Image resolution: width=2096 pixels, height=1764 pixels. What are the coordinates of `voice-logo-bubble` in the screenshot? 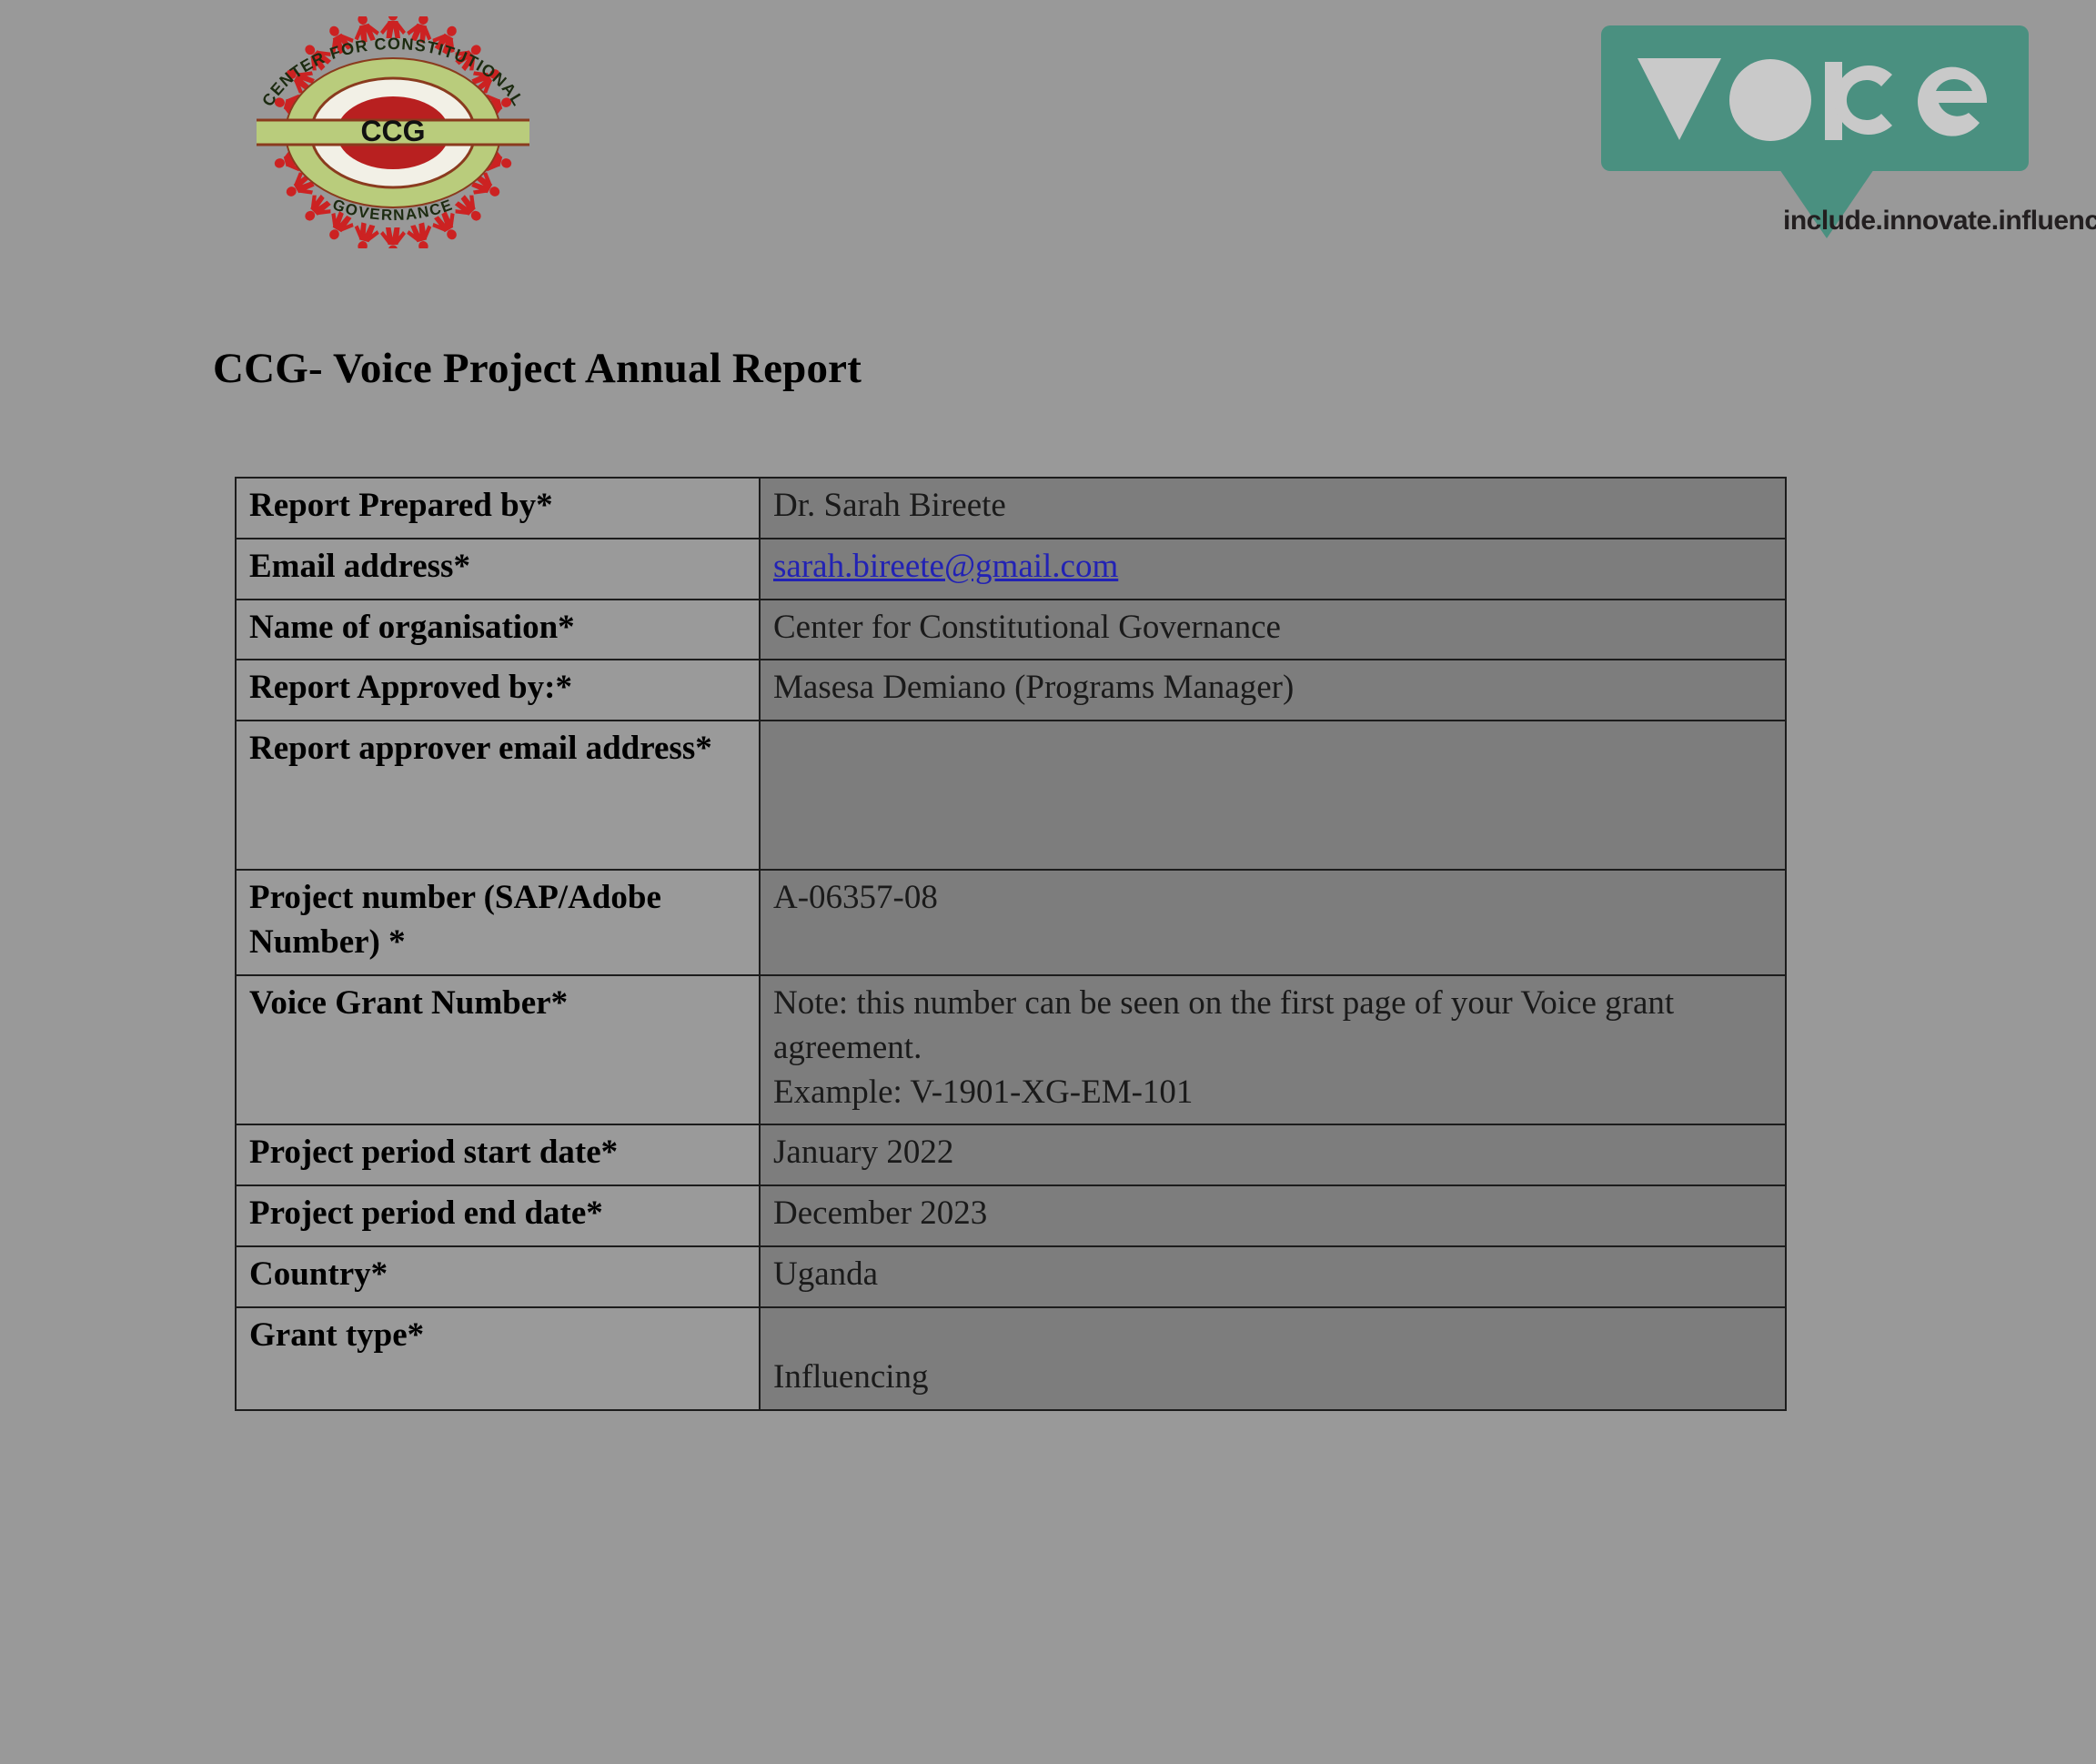 It's located at (1815, 98).